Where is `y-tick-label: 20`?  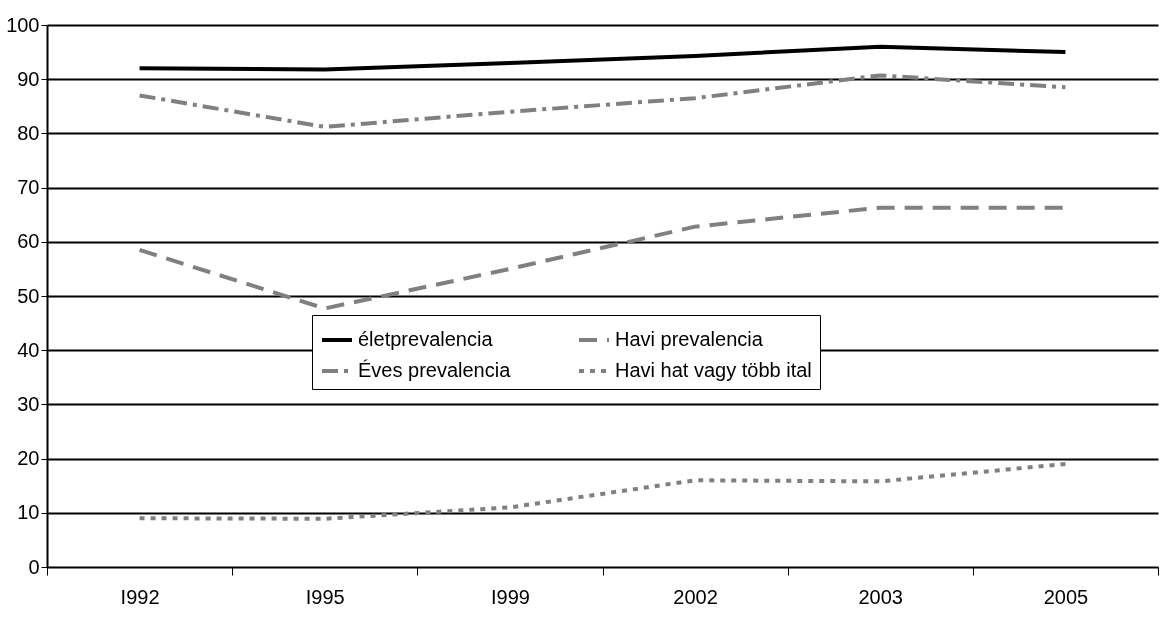 y-tick-label: 20 is located at coordinates (28, 458).